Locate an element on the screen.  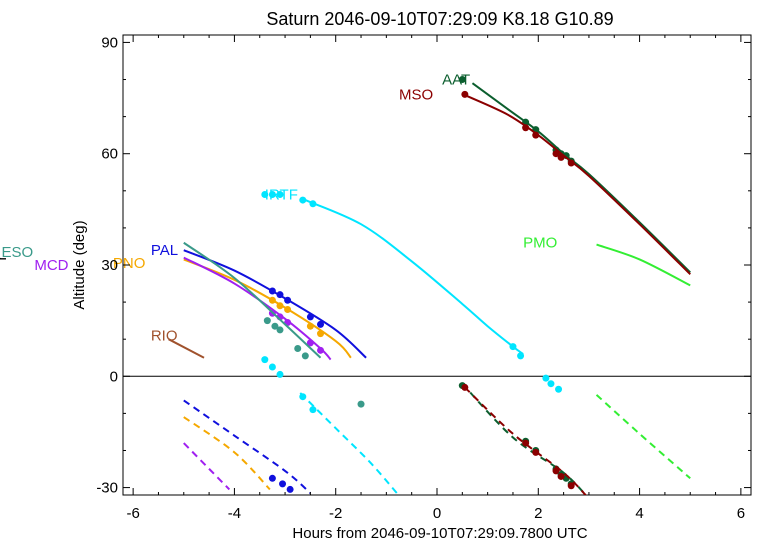
y-axis-title: Altitude (deg) is located at coordinates (79, 264).